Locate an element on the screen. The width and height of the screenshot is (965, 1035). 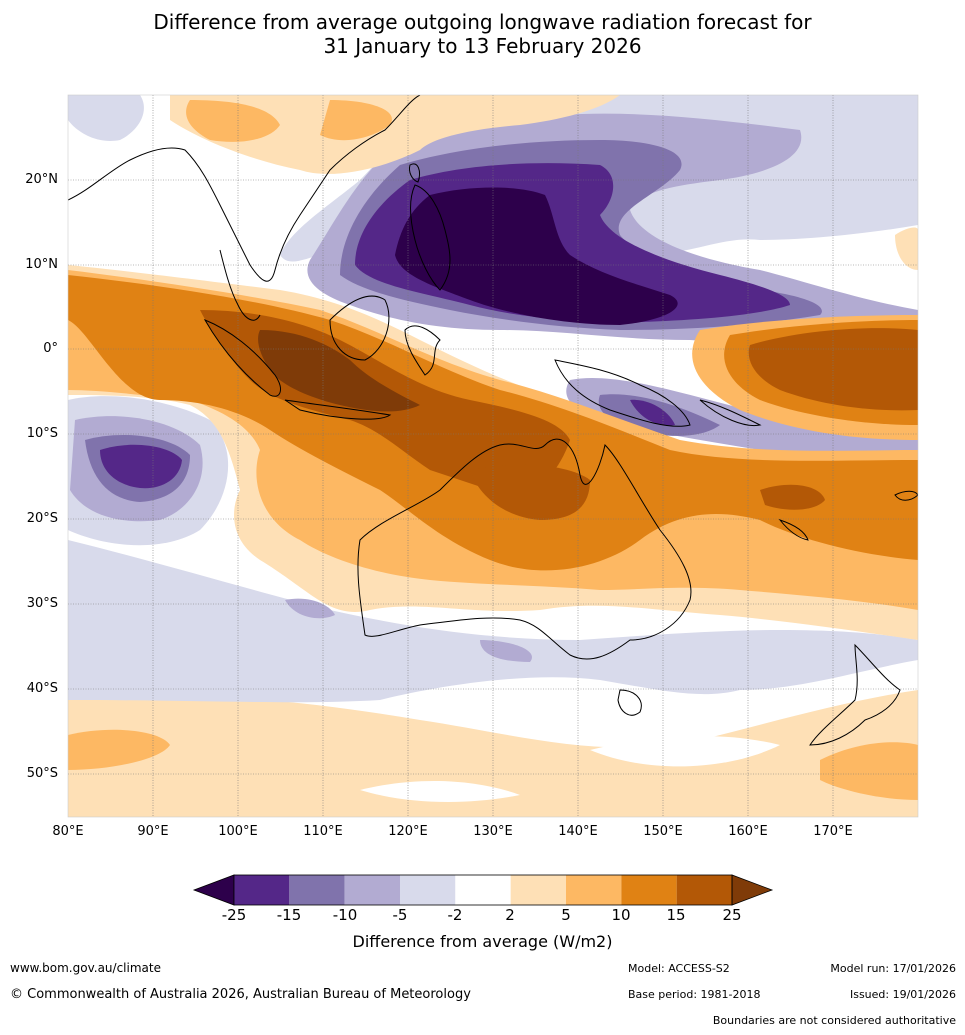
region-ng-darkest-purple is located at coordinates (652, 412).